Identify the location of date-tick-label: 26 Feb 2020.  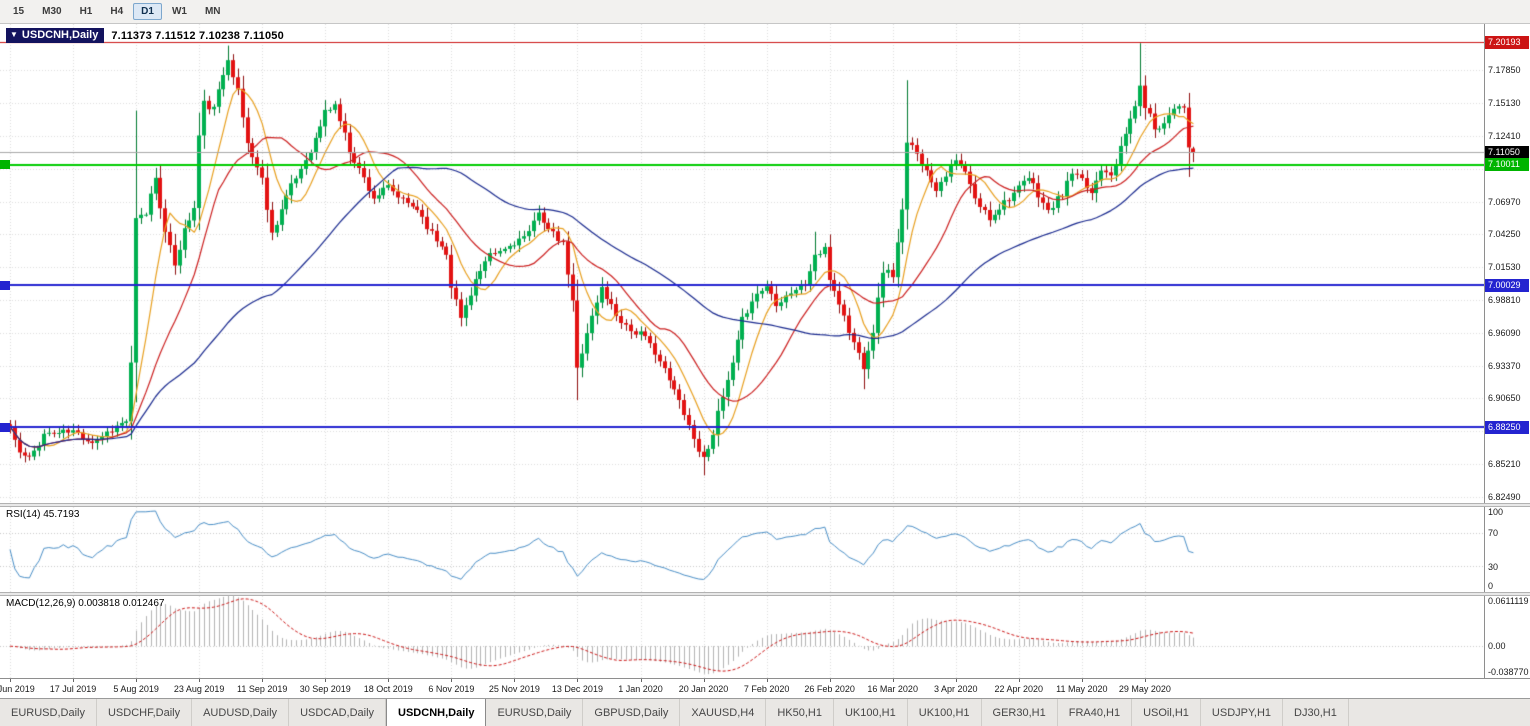
(829, 689).